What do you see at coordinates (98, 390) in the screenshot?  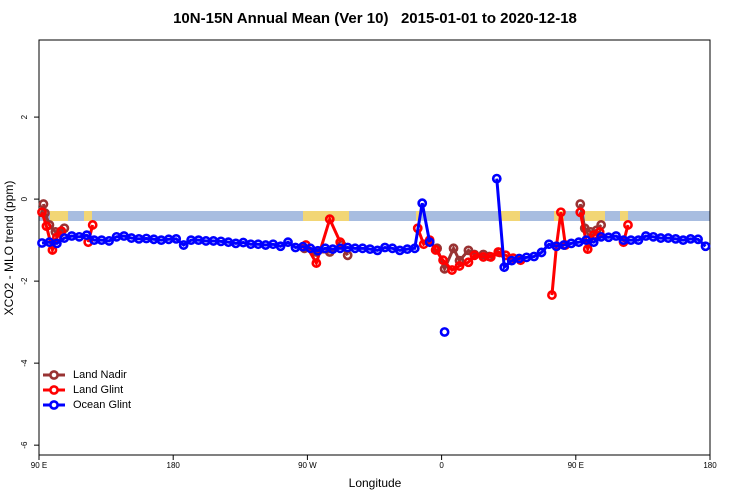 I see `legend-label: Land Glint` at bounding box center [98, 390].